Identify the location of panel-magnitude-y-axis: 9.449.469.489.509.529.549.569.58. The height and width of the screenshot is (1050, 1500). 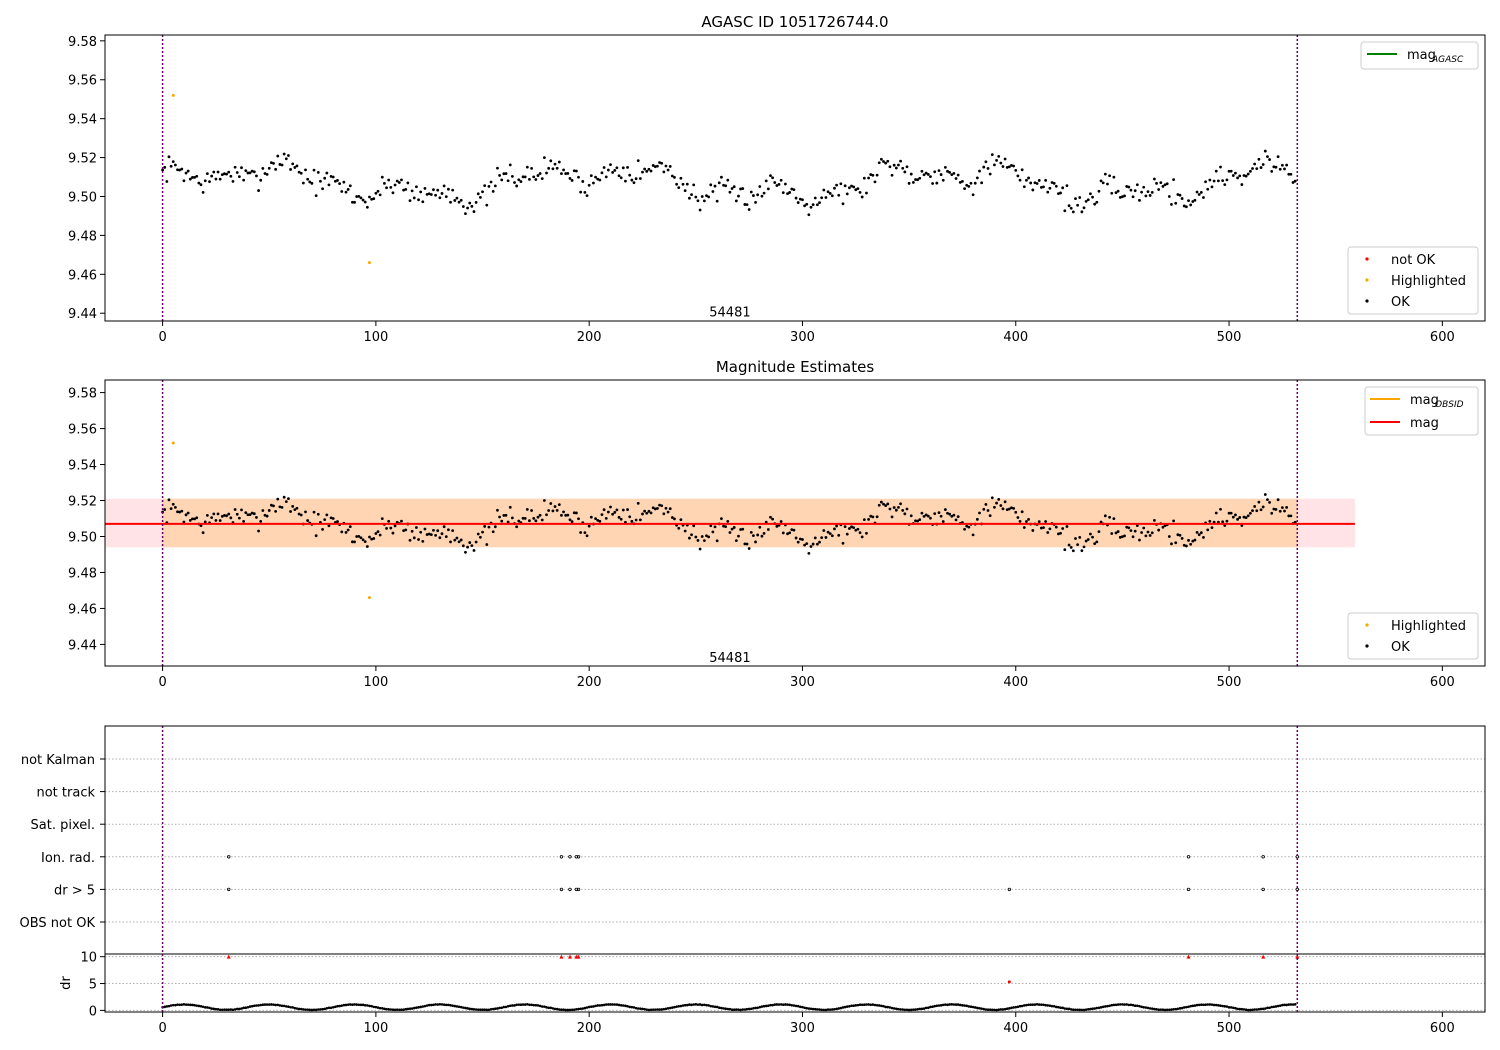
(86, 520).